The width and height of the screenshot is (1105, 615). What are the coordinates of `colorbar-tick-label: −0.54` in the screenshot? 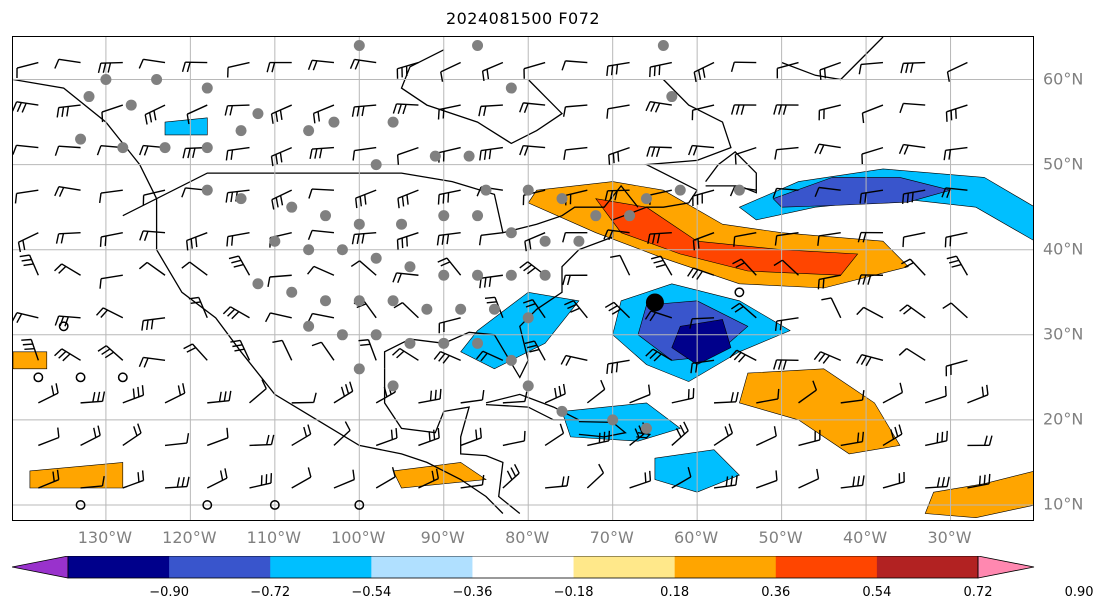 It's located at (371, 592).